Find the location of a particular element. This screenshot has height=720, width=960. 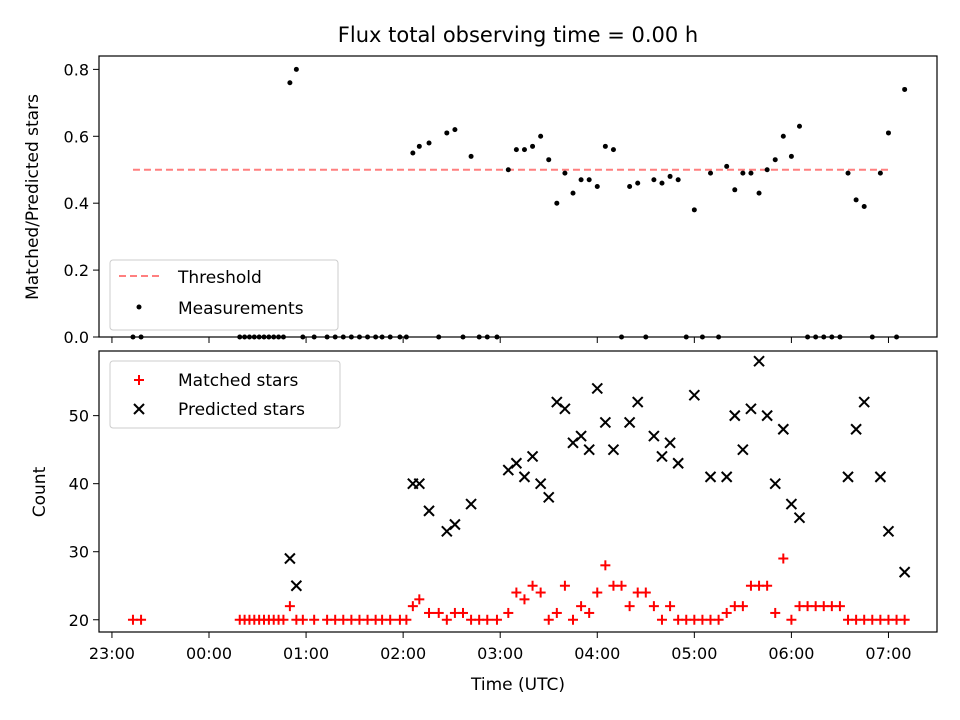

top-legend: Threshold Measurements is located at coordinates (224, 295).